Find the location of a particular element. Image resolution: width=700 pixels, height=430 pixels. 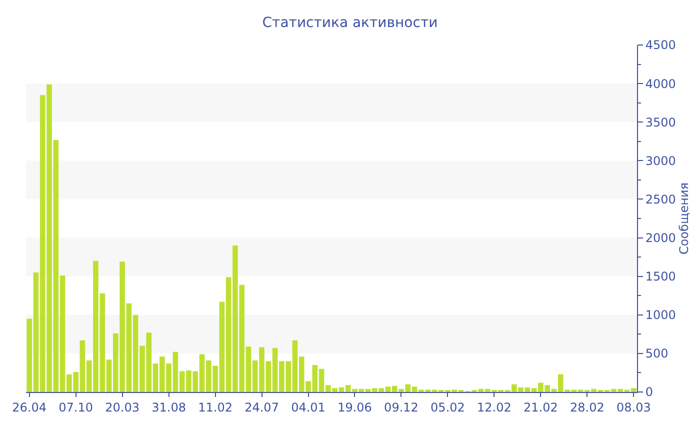

y-tick-label: 1500 is located at coordinates (660, 277).